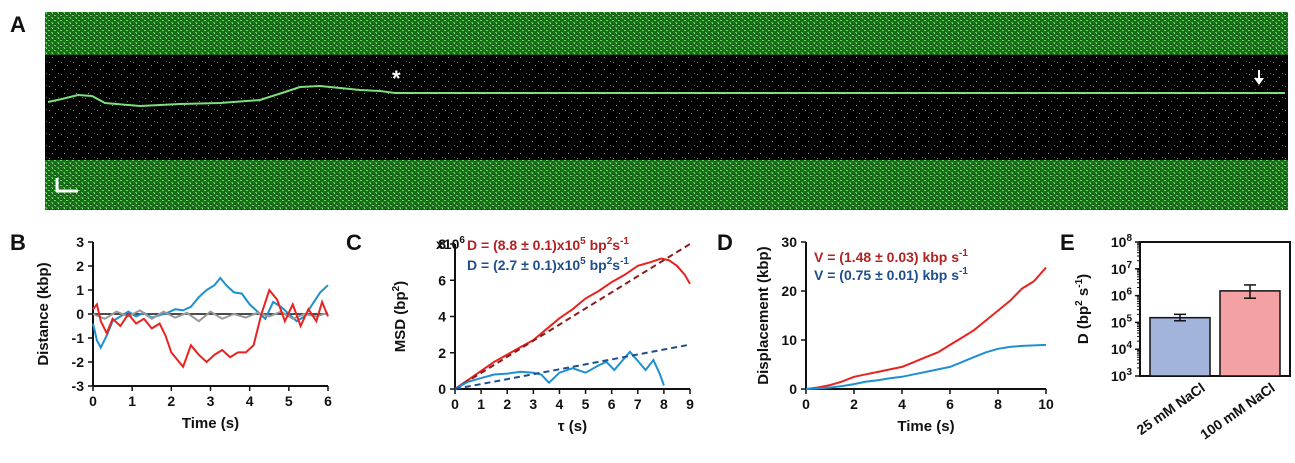  Describe the element at coordinates (18, 24) in the screenshot. I see `panel-label-a: A` at that location.